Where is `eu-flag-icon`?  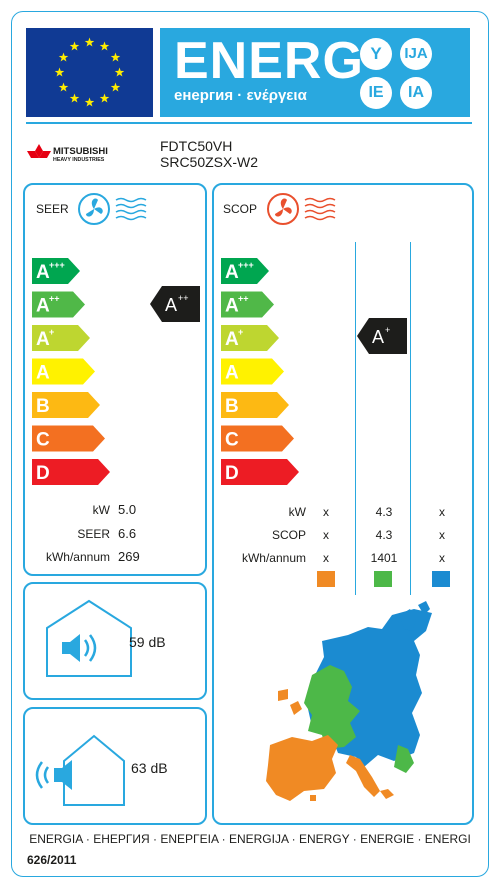 eu-flag-icon is located at coordinates (89, 72).